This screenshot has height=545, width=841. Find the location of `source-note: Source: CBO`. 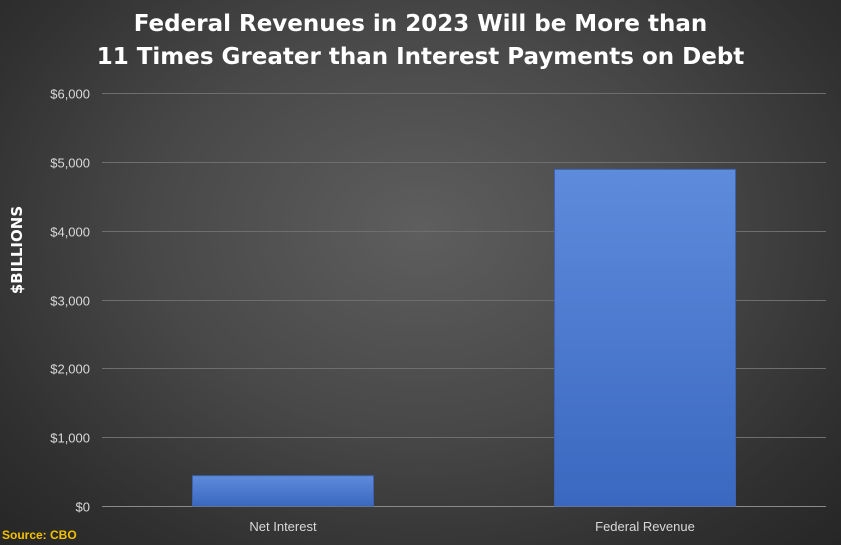

source-note: Source: CBO is located at coordinates (39, 535).